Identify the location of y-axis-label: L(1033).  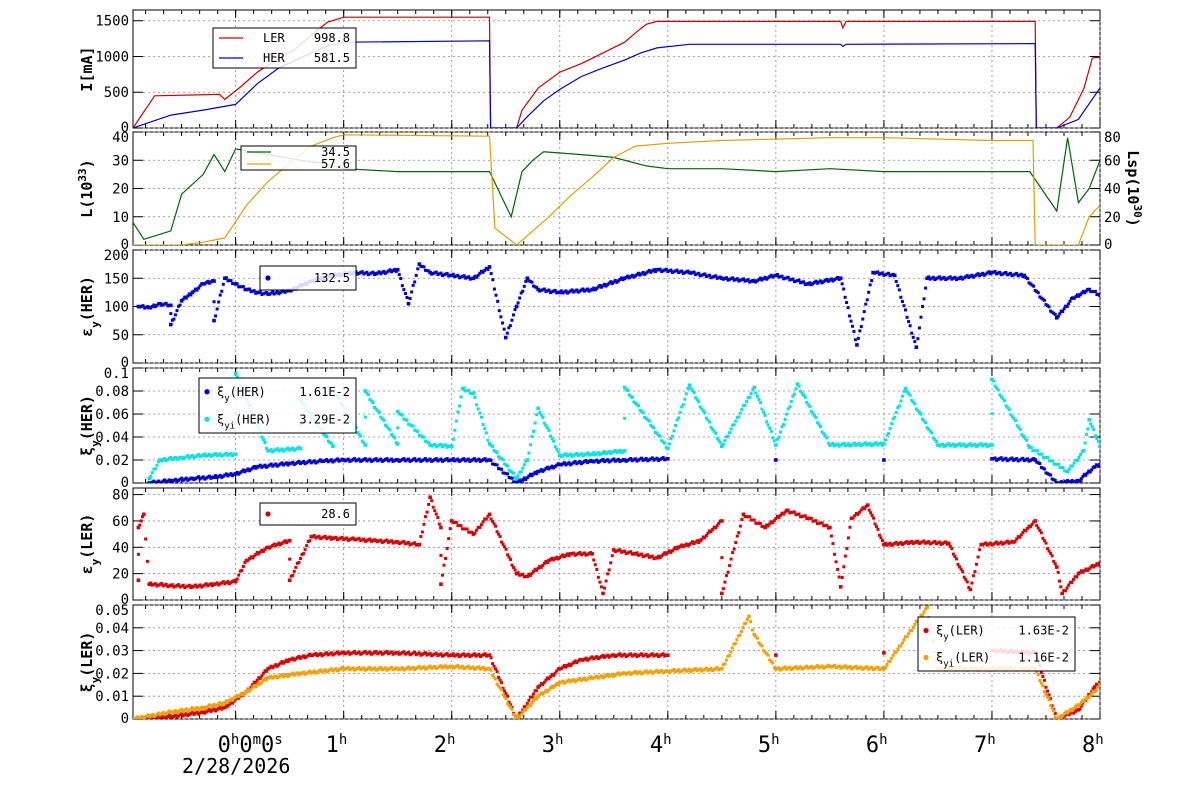
(86, 188).